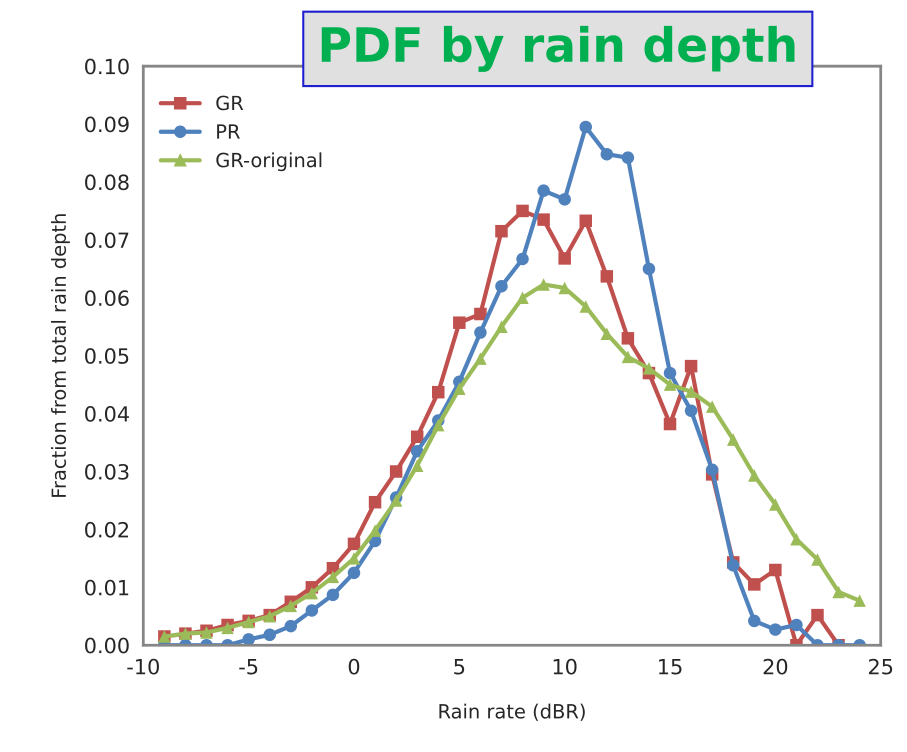  Describe the element at coordinates (106, 472) in the screenshot. I see `y-tick-label: 0.03` at that location.